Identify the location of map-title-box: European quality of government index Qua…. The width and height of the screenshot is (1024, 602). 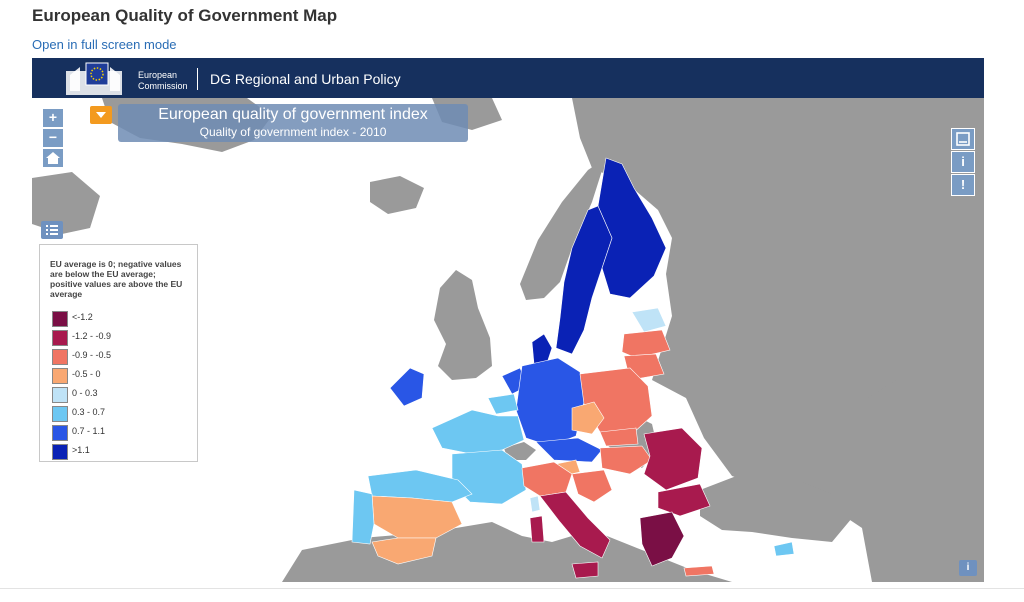
(293, 123).